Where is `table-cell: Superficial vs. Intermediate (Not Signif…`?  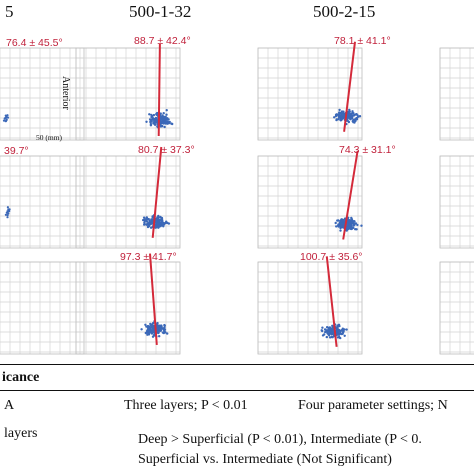
table-cell: Superficial vs. Intermediate (Not Signif… is located at coordinates (265, 459).